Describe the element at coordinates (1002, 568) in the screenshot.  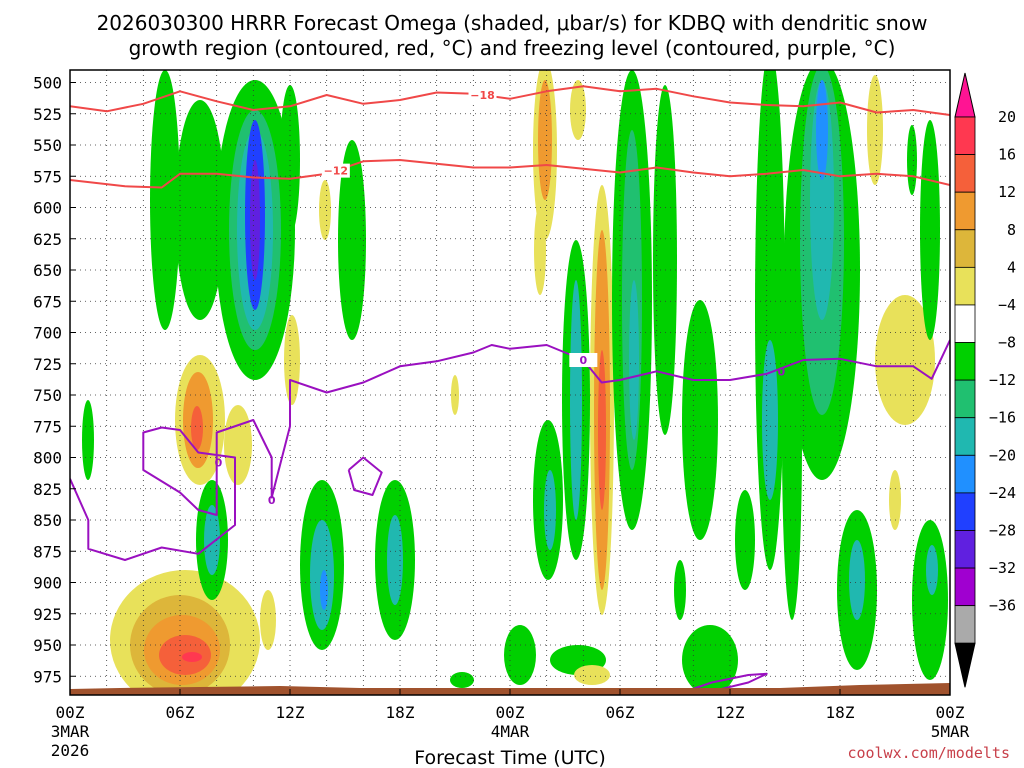
I see `colorbar-tick-label: −32` at that location.